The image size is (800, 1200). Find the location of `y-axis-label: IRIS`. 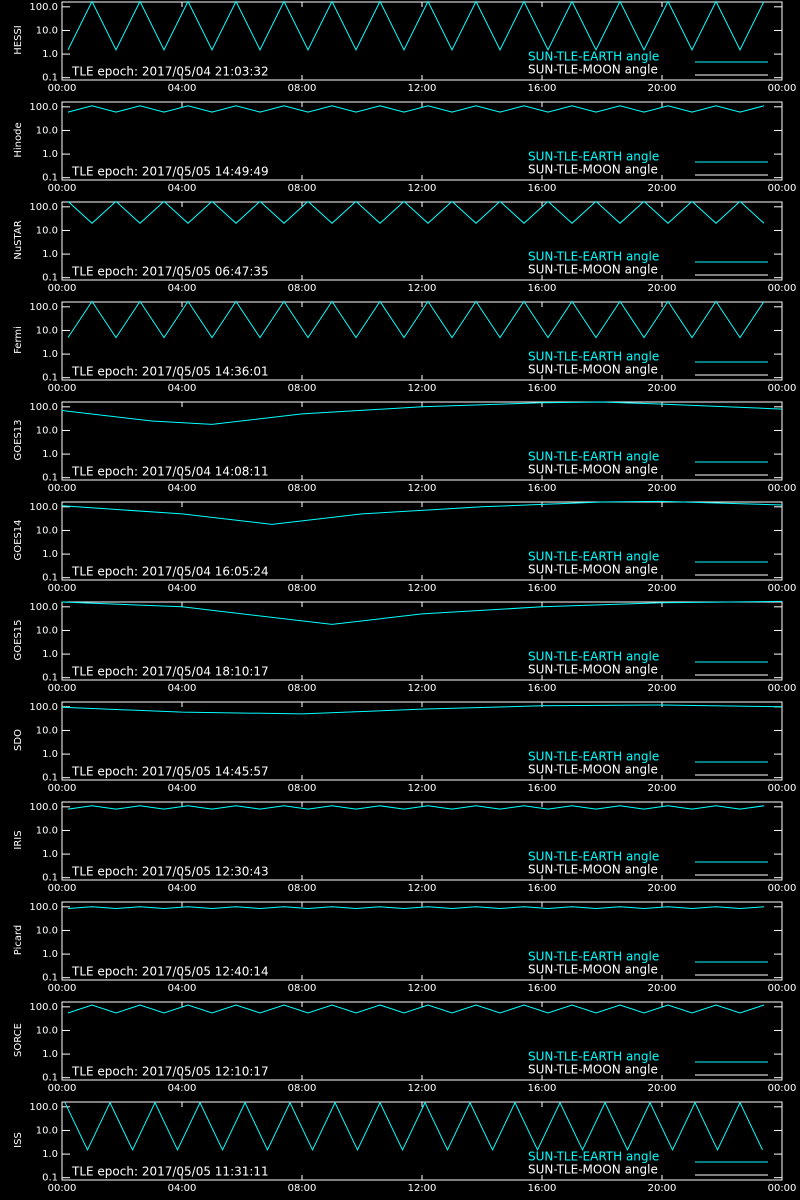

y-axis-label: IRIS is located at coordinates (18, 839).